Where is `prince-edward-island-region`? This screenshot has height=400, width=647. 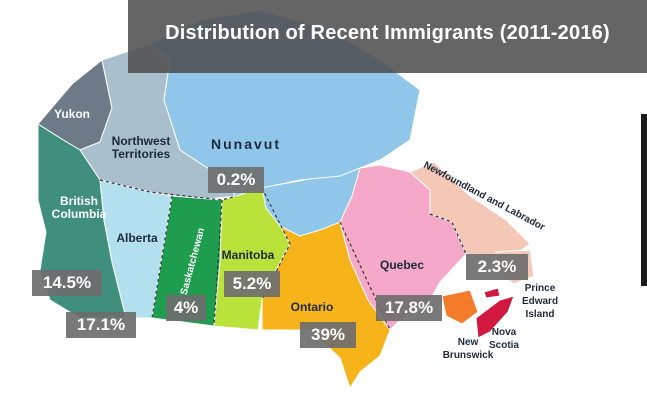 prince-edward-island-region is located at coordinates (492, 293).